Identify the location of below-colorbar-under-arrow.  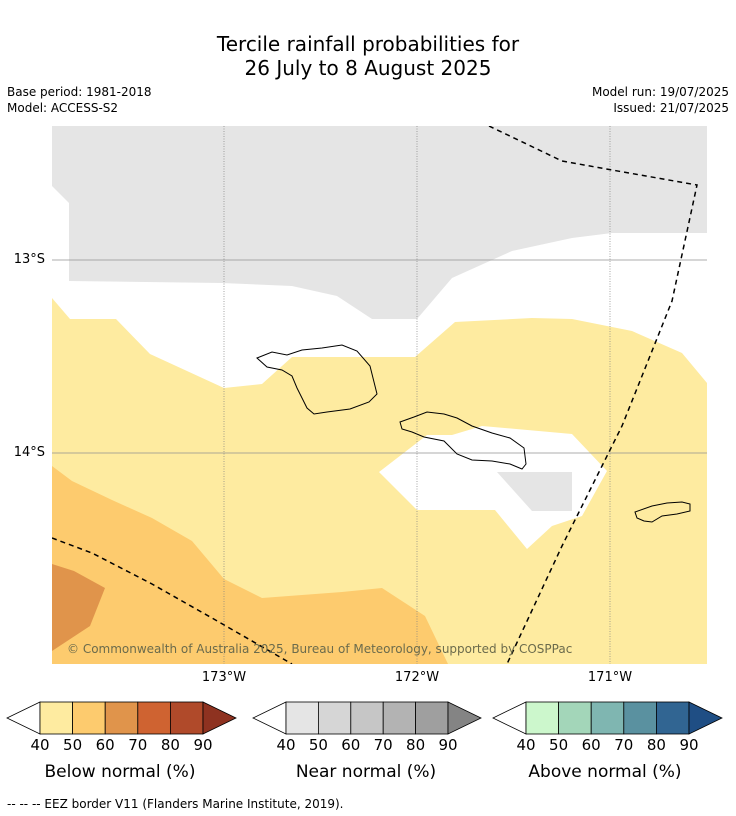
(23, 718).